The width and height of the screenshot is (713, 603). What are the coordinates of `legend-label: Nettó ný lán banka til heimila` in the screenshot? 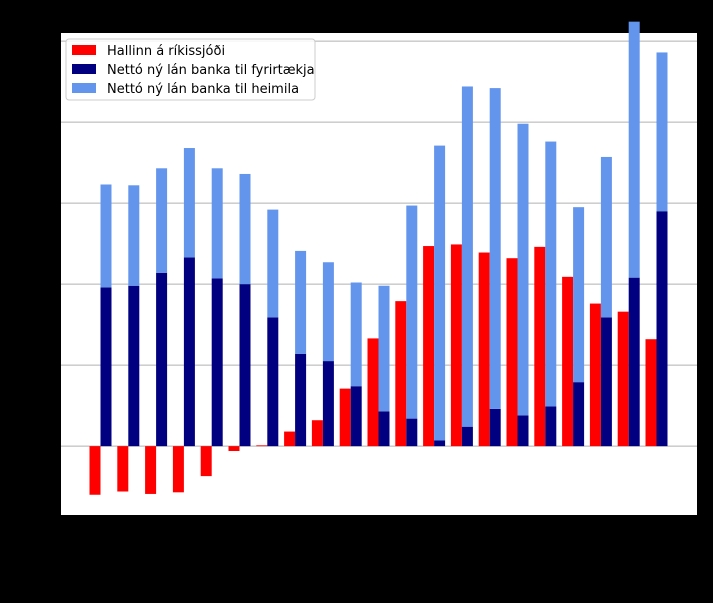 It's located at (203, 89).